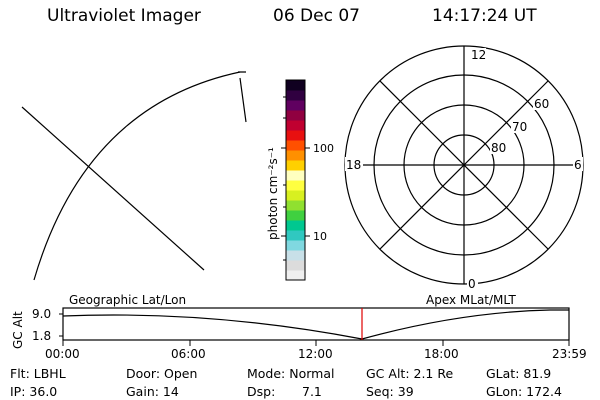 The image size is (600, 400). What do you see at coordinates (569, 354) in the screenshot?
I see `time-tick-4: 23:59` at bounding box center [569, 354].